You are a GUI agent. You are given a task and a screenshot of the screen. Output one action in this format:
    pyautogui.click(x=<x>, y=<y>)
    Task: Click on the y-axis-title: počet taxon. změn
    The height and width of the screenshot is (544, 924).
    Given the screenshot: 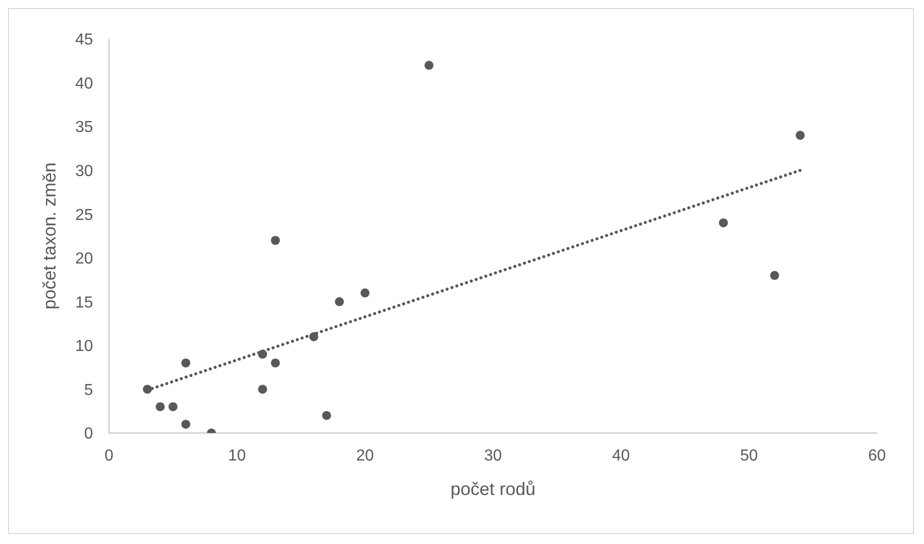 What is the action you would take?
    pyautogui.click(x=49, y=236)
    